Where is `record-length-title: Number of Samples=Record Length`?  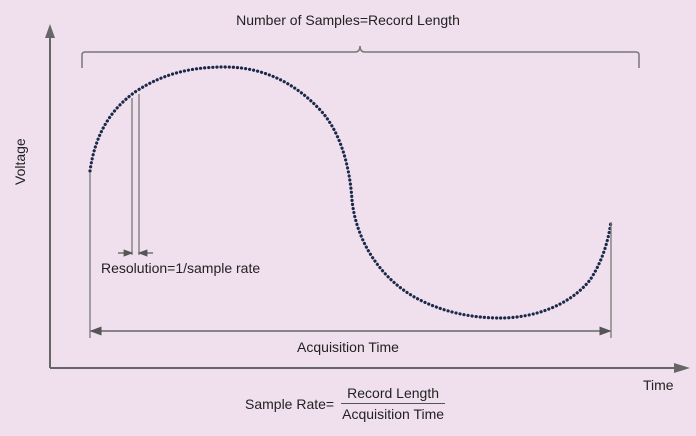
record-length-title: Number of Samples=Record Length is located at coordinates (348, 20).